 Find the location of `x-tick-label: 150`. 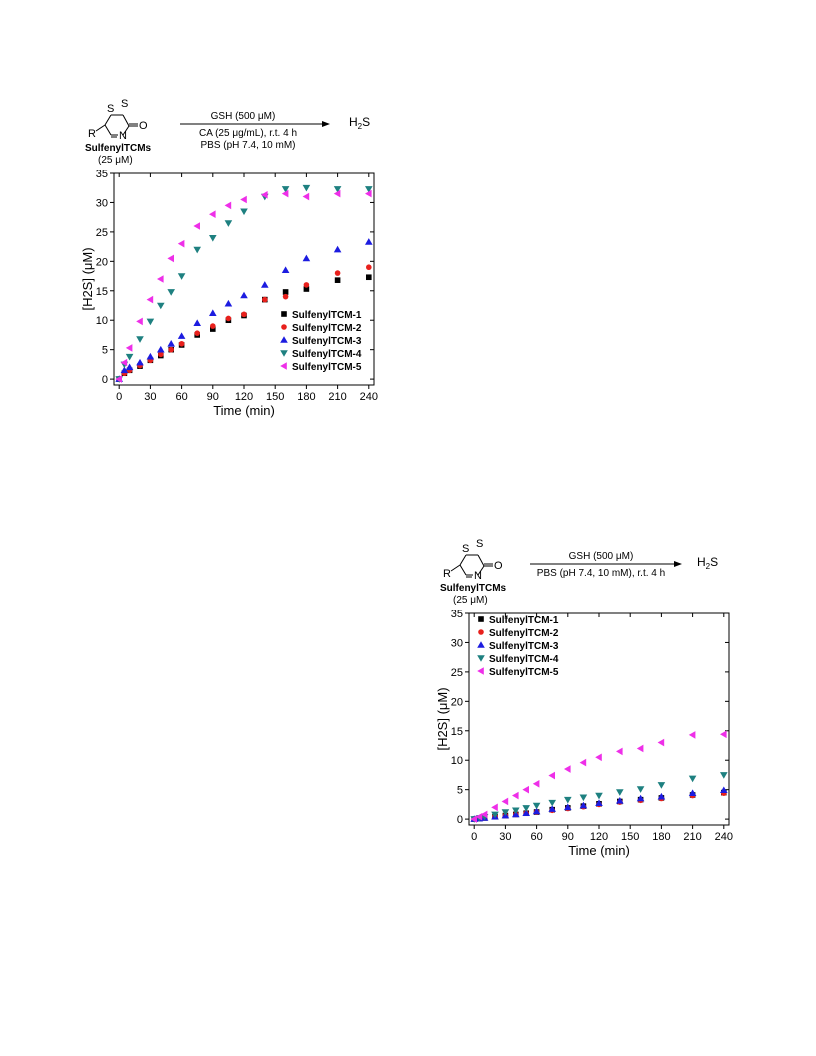

x-tick-label: 150 is located at coordinates (630, 837).